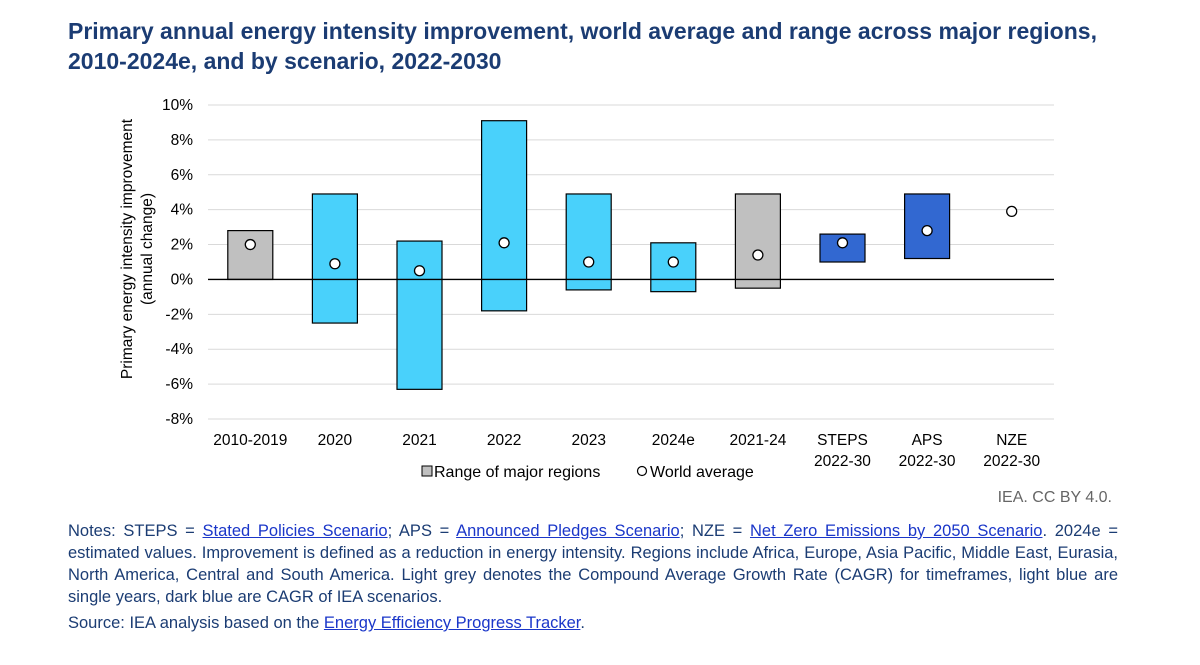 Image resolution: width=1200 pixels, height=665 pixels. Describe the element at coordinates (177, 262) in the screenshot. I see `y-axis-ticks: -8% -6% -4% -2% 0% 2% 4% 6% 8% 10%` at that location.